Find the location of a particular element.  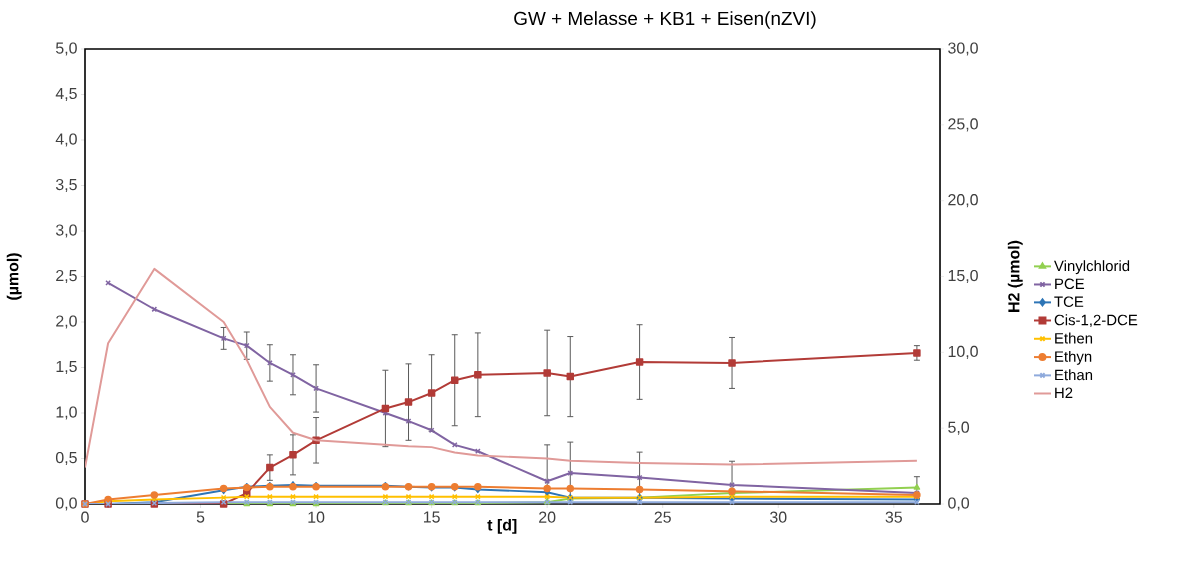

y-tick-label: 5,0 is located at coordinates (66, 49).